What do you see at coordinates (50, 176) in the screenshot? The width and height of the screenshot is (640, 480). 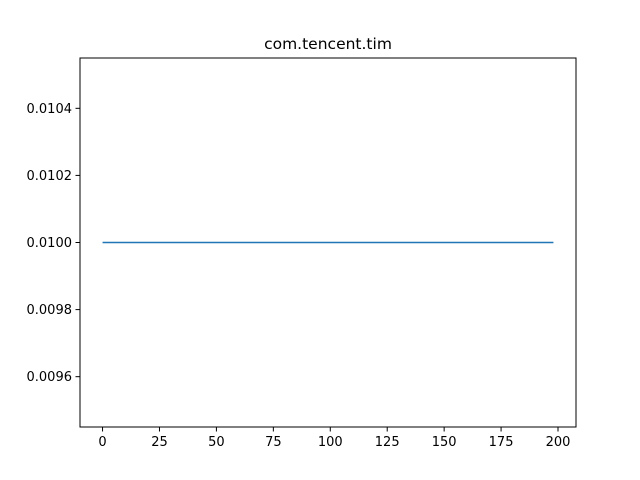 I see `y-tick-label: 0.0102` at bounding box center [50, 176].